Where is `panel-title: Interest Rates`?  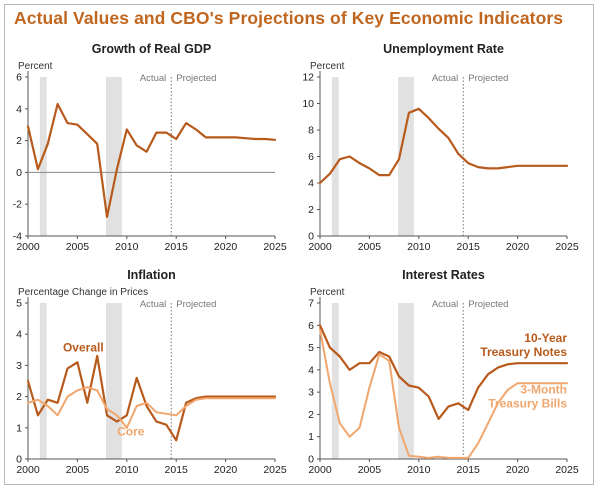 panel-title: Interest Rates is located at coordinates (443, 275).